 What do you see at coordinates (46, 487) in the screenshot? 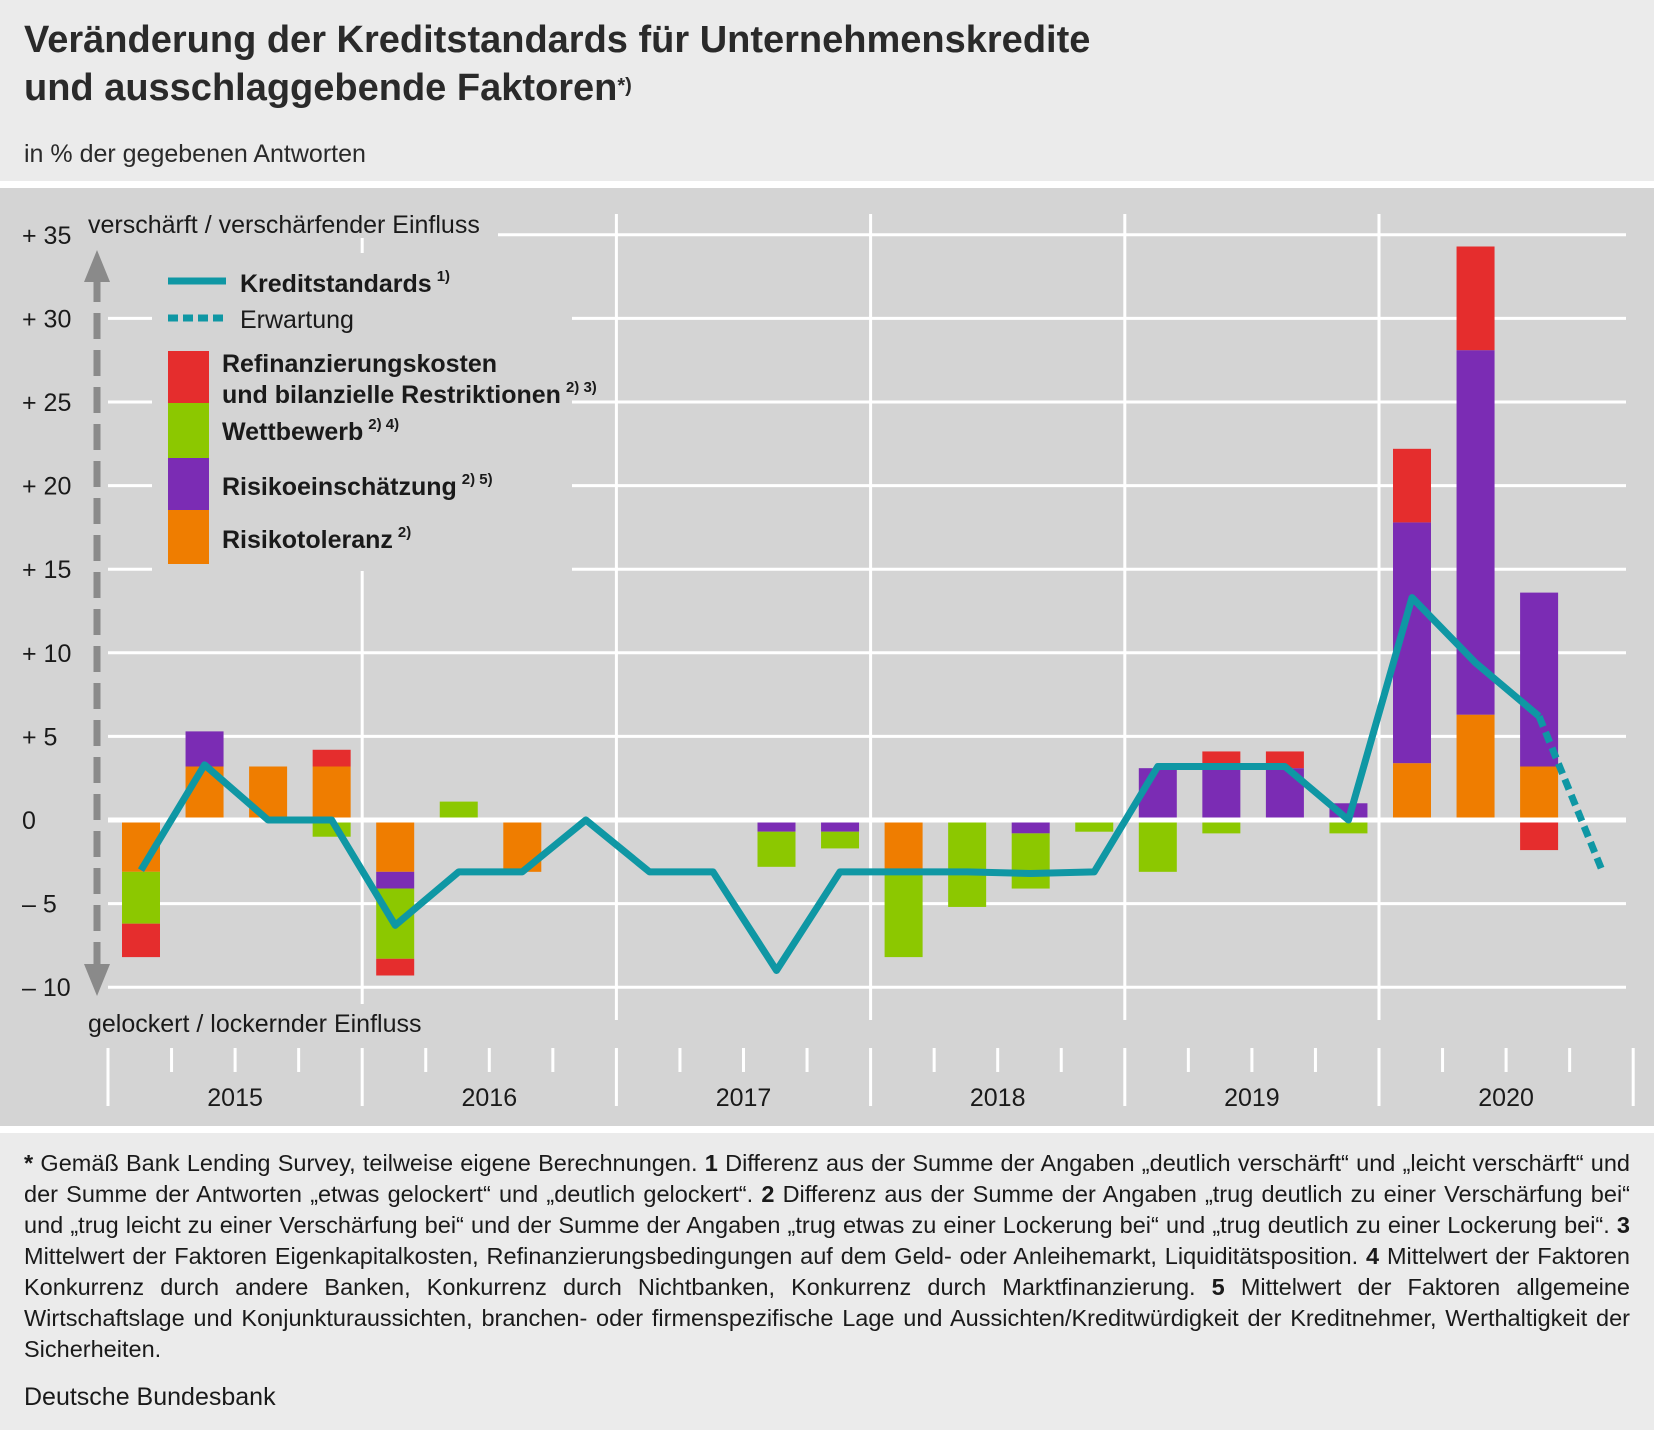
I see `y-tick-label: + 20` at bounding box center [46, 487].